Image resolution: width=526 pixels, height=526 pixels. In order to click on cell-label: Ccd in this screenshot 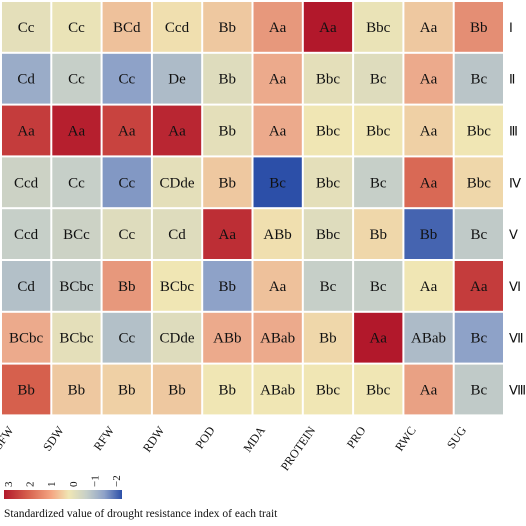, I will do `click(26, 183)`.